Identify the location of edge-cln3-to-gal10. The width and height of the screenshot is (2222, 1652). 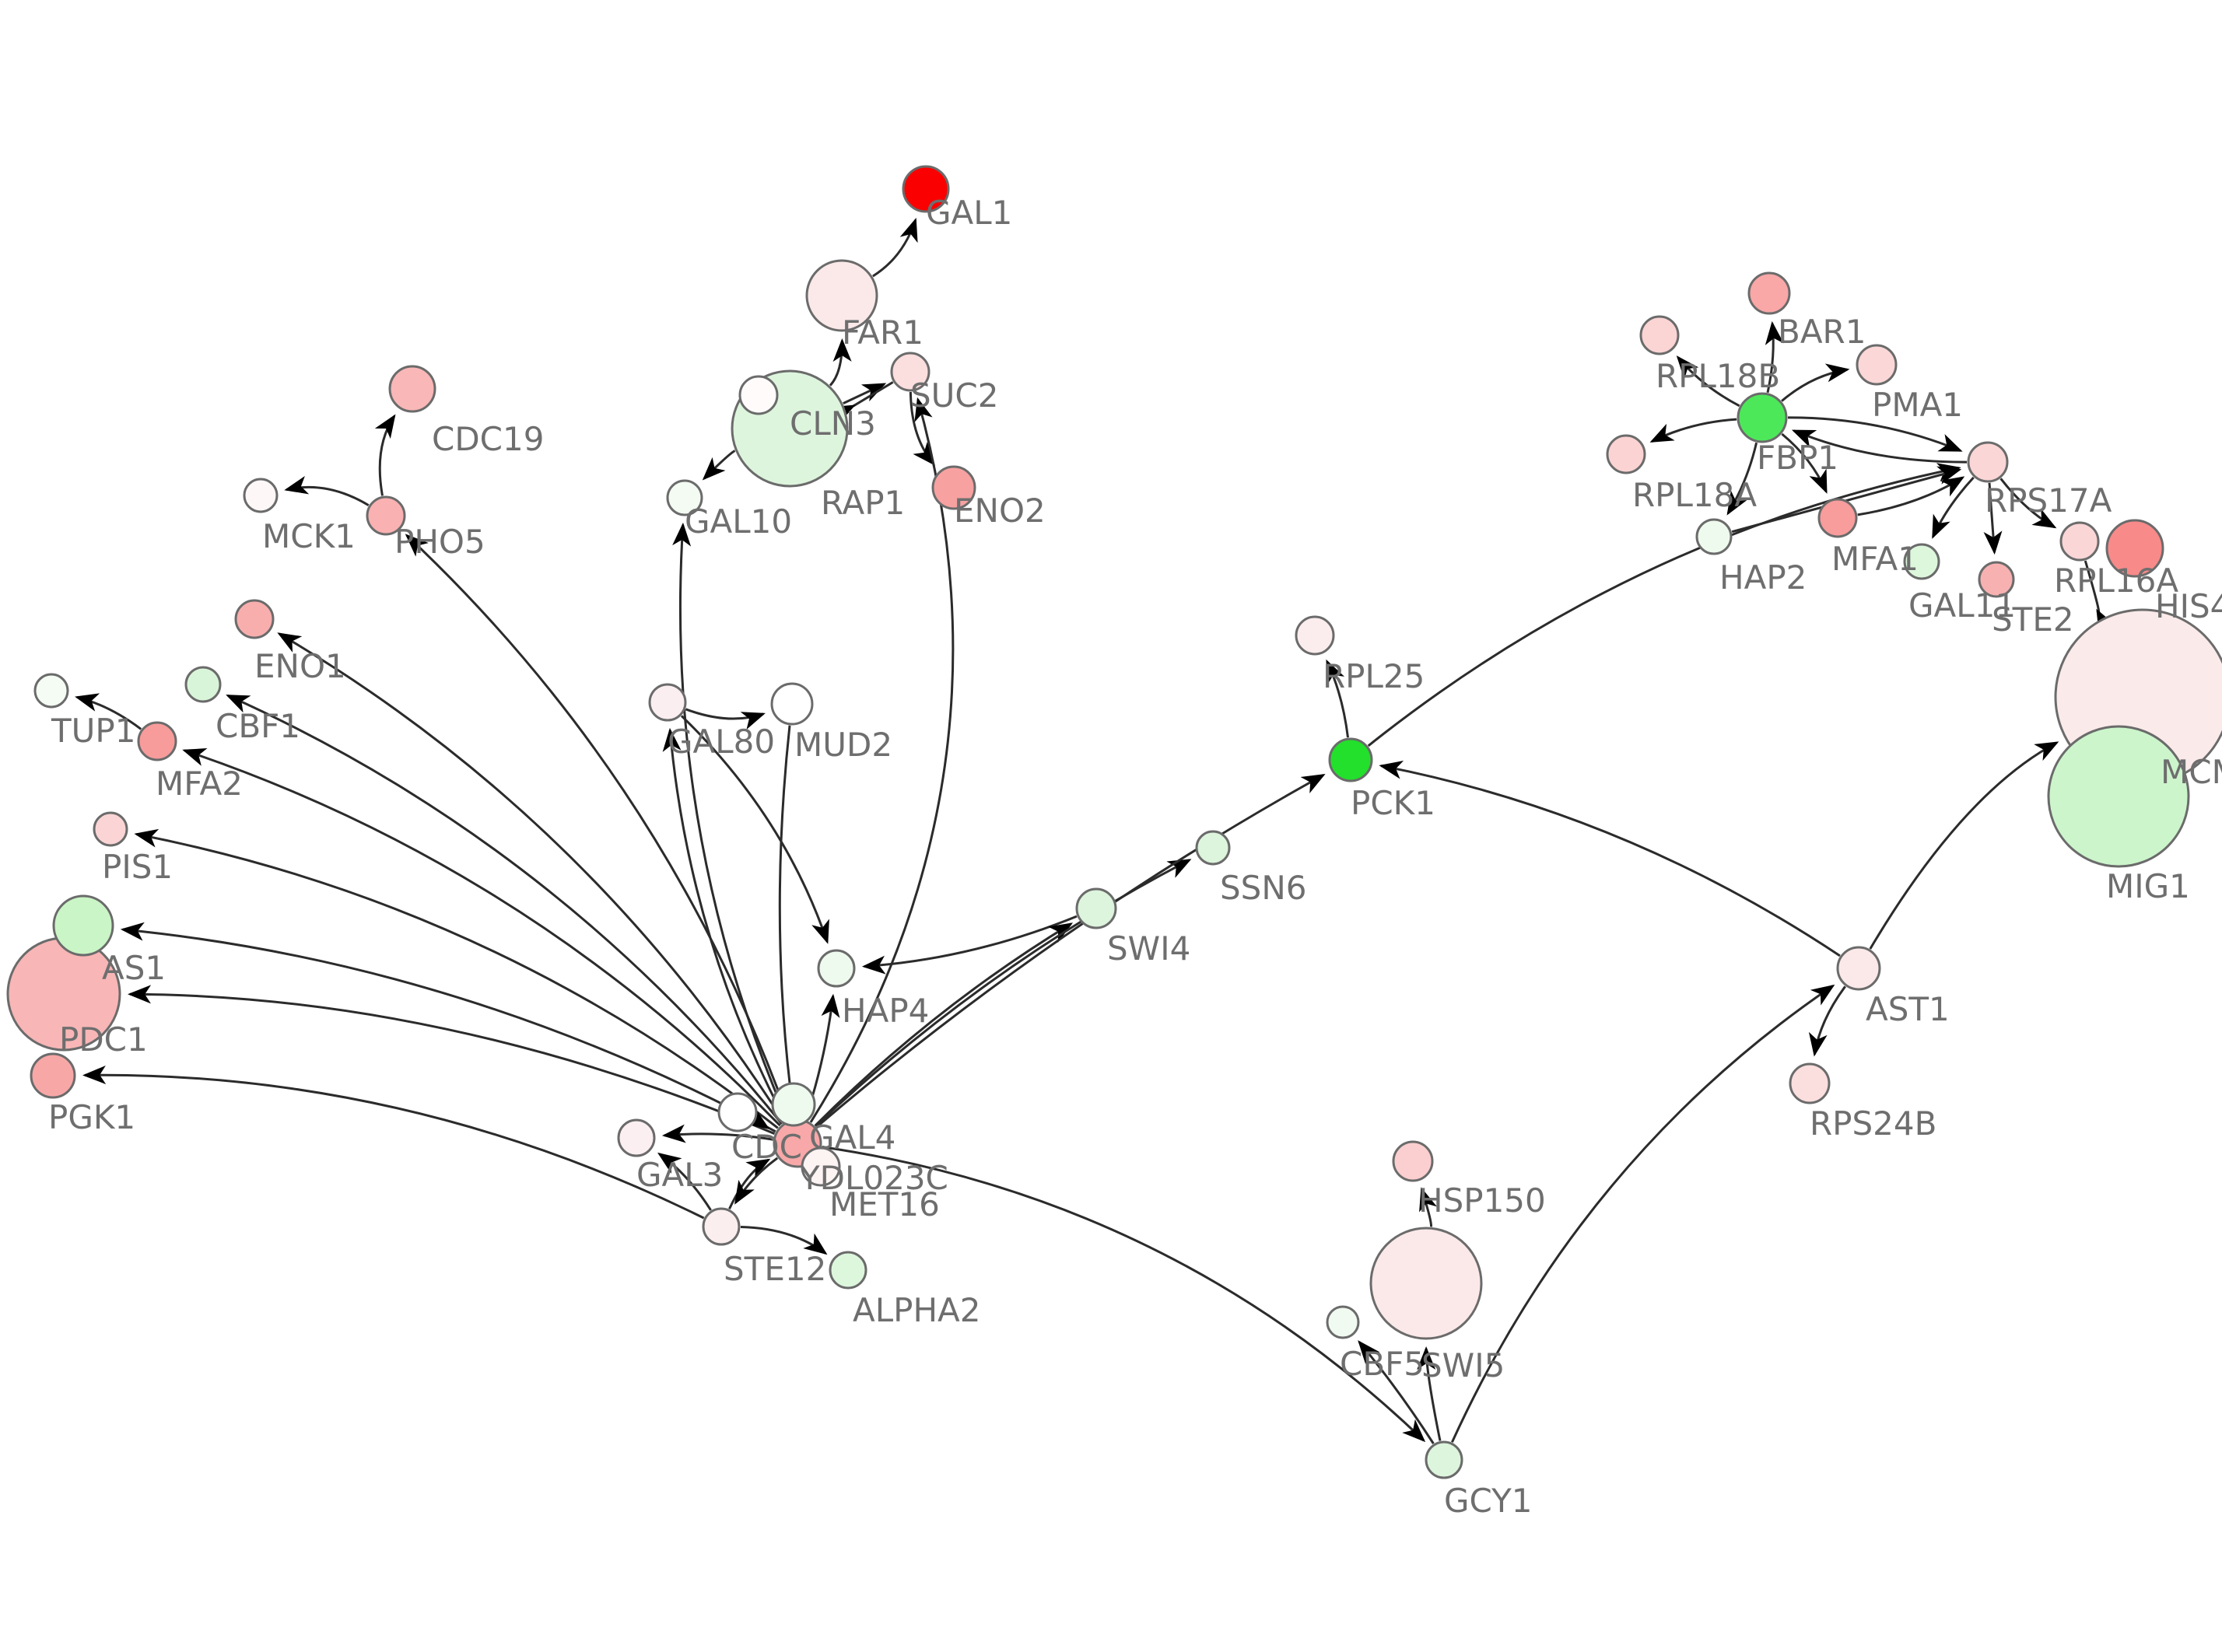
(719, 465).